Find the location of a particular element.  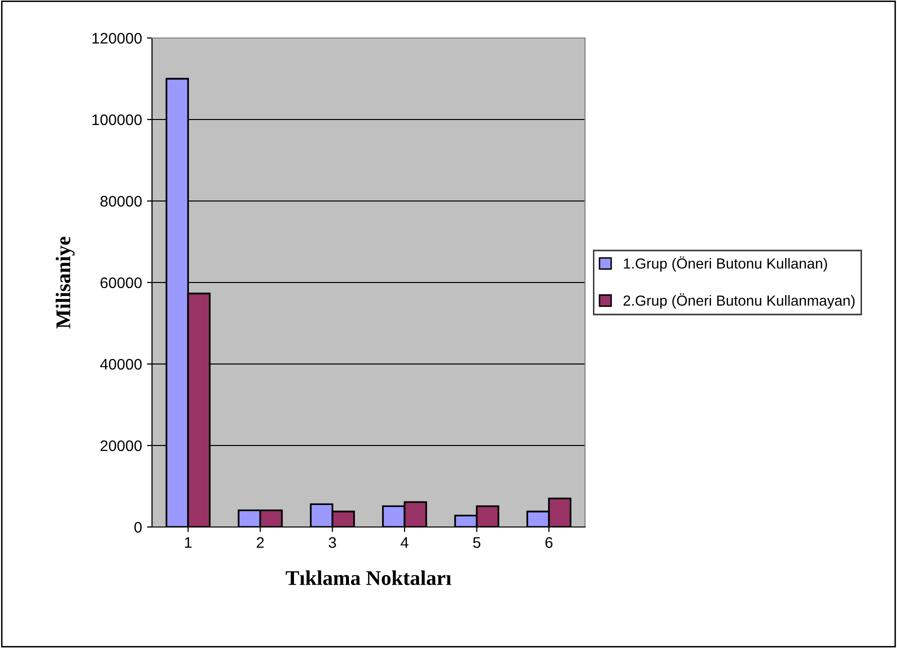

y-tick-label: 80000 is located at coordinates (121, 201).